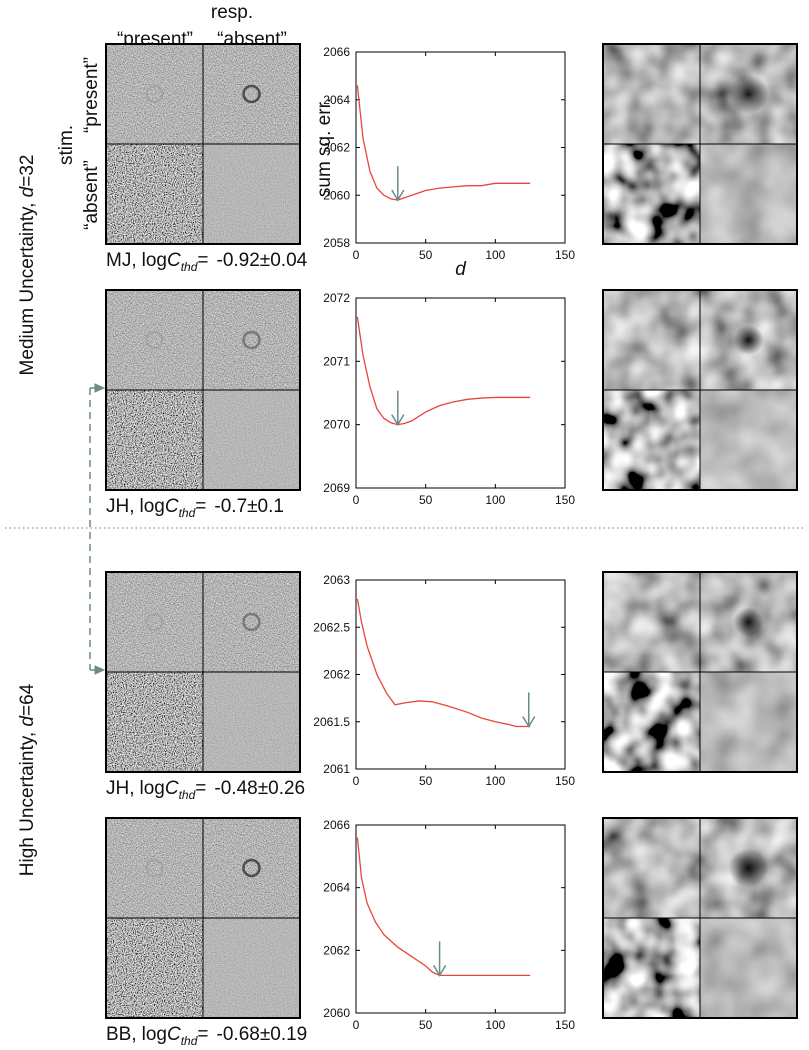 The height and width of the screenshot is (1050, 809). Describe the element at coordinates (336, 52) in the screenshot. I see `y-tick-label: 2066` at that location.